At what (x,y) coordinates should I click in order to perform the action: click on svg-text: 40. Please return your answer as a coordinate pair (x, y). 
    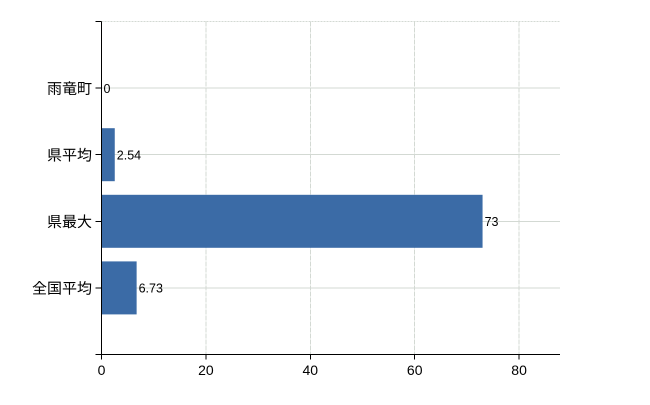
    Looking at the image, I should click on (311, 370).